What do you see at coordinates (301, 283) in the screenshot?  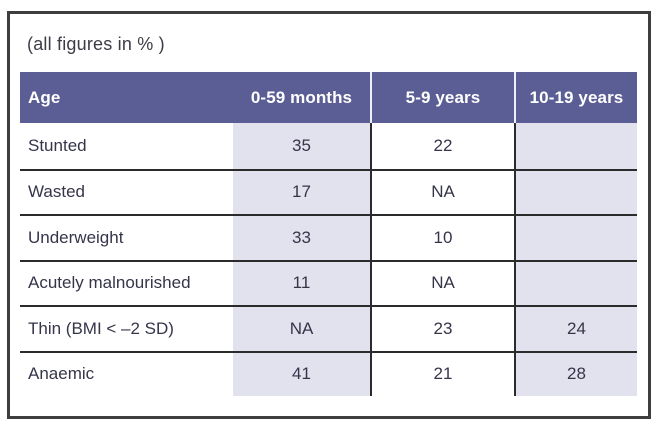 I see `value-cell: 11` at bounding box center [301, 283].